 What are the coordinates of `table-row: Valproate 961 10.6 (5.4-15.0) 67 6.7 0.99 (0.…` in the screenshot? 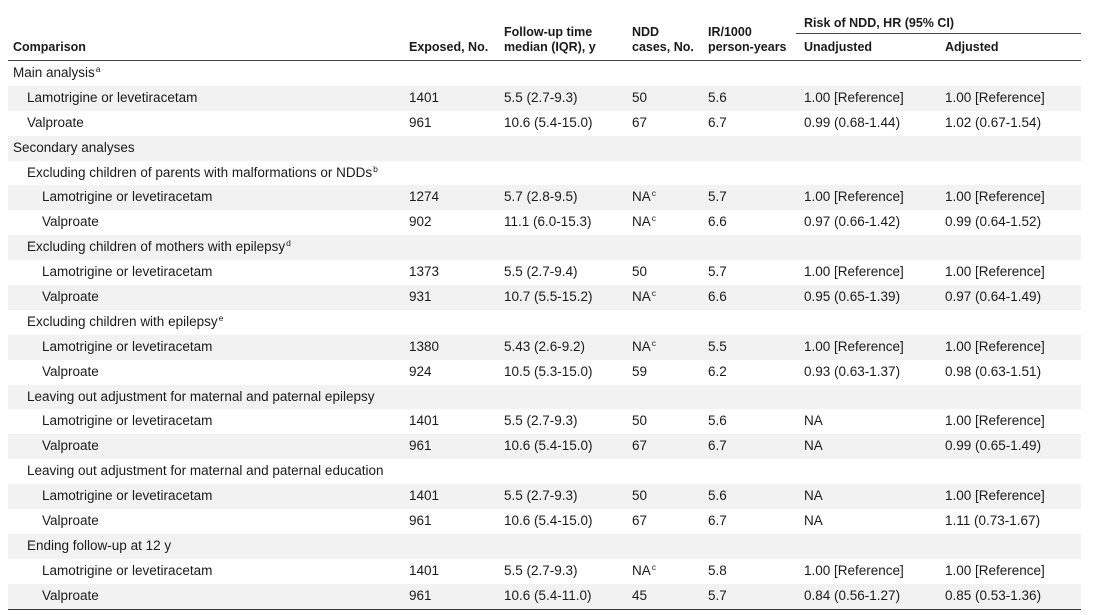 It's located at (544, 123).